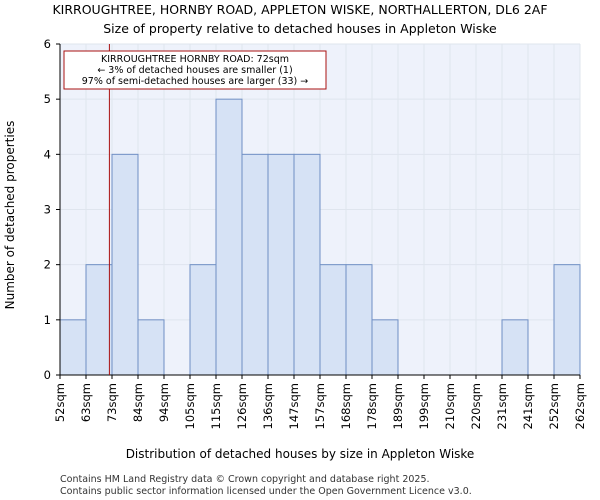 The image size is (600, 500). I want to click on y-ticks: 0 1 2 3 4 5 6, so click(52, 209).